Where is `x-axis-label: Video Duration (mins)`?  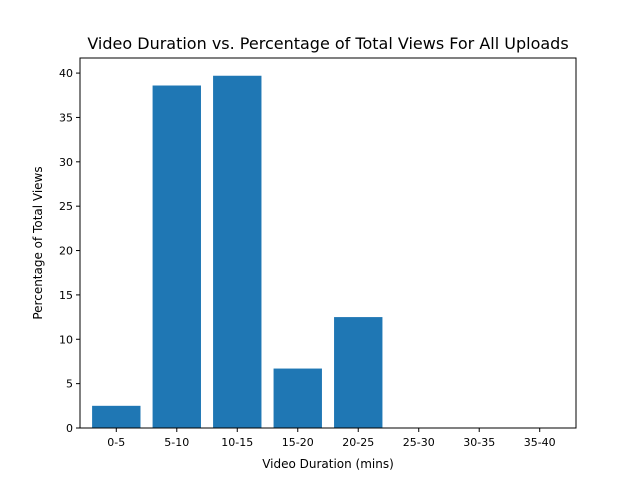
x-axis-label: Video Duration (mins) is located at coordinates (328, 464).